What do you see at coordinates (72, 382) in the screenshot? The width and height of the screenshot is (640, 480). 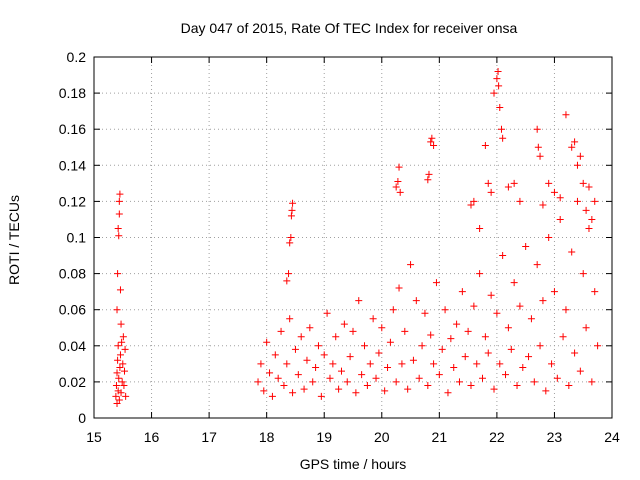 I see `y-tick-label: 0.02` at bounding box center [72, 382].